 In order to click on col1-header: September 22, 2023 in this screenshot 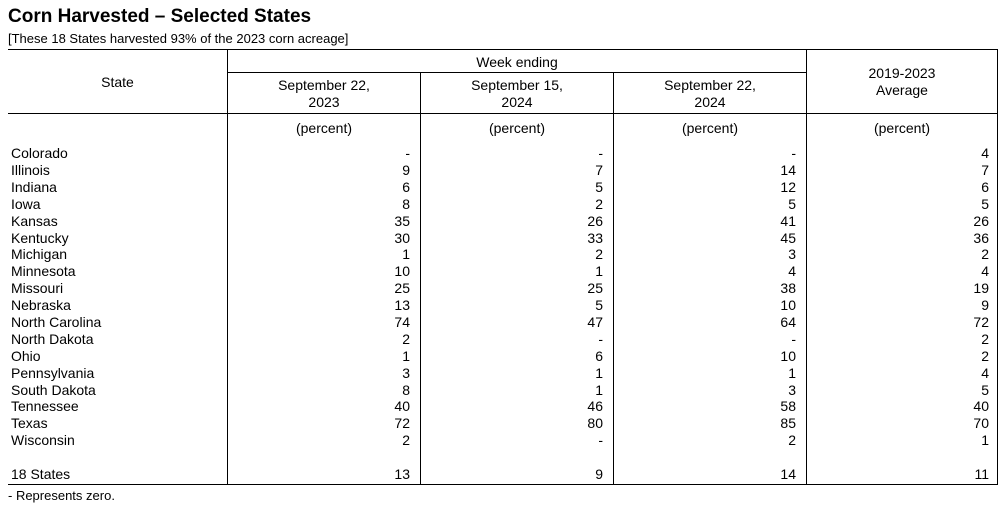, I will do `click(324, 94)`.